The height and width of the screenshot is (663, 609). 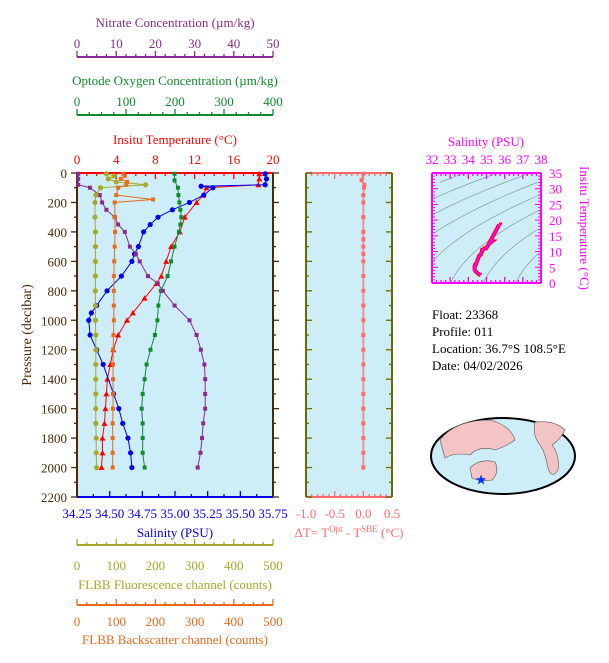 I want to click on oxygen-axis-title: Optode Oxygen Concentration (µm/kg), so click(x=175, y=80).